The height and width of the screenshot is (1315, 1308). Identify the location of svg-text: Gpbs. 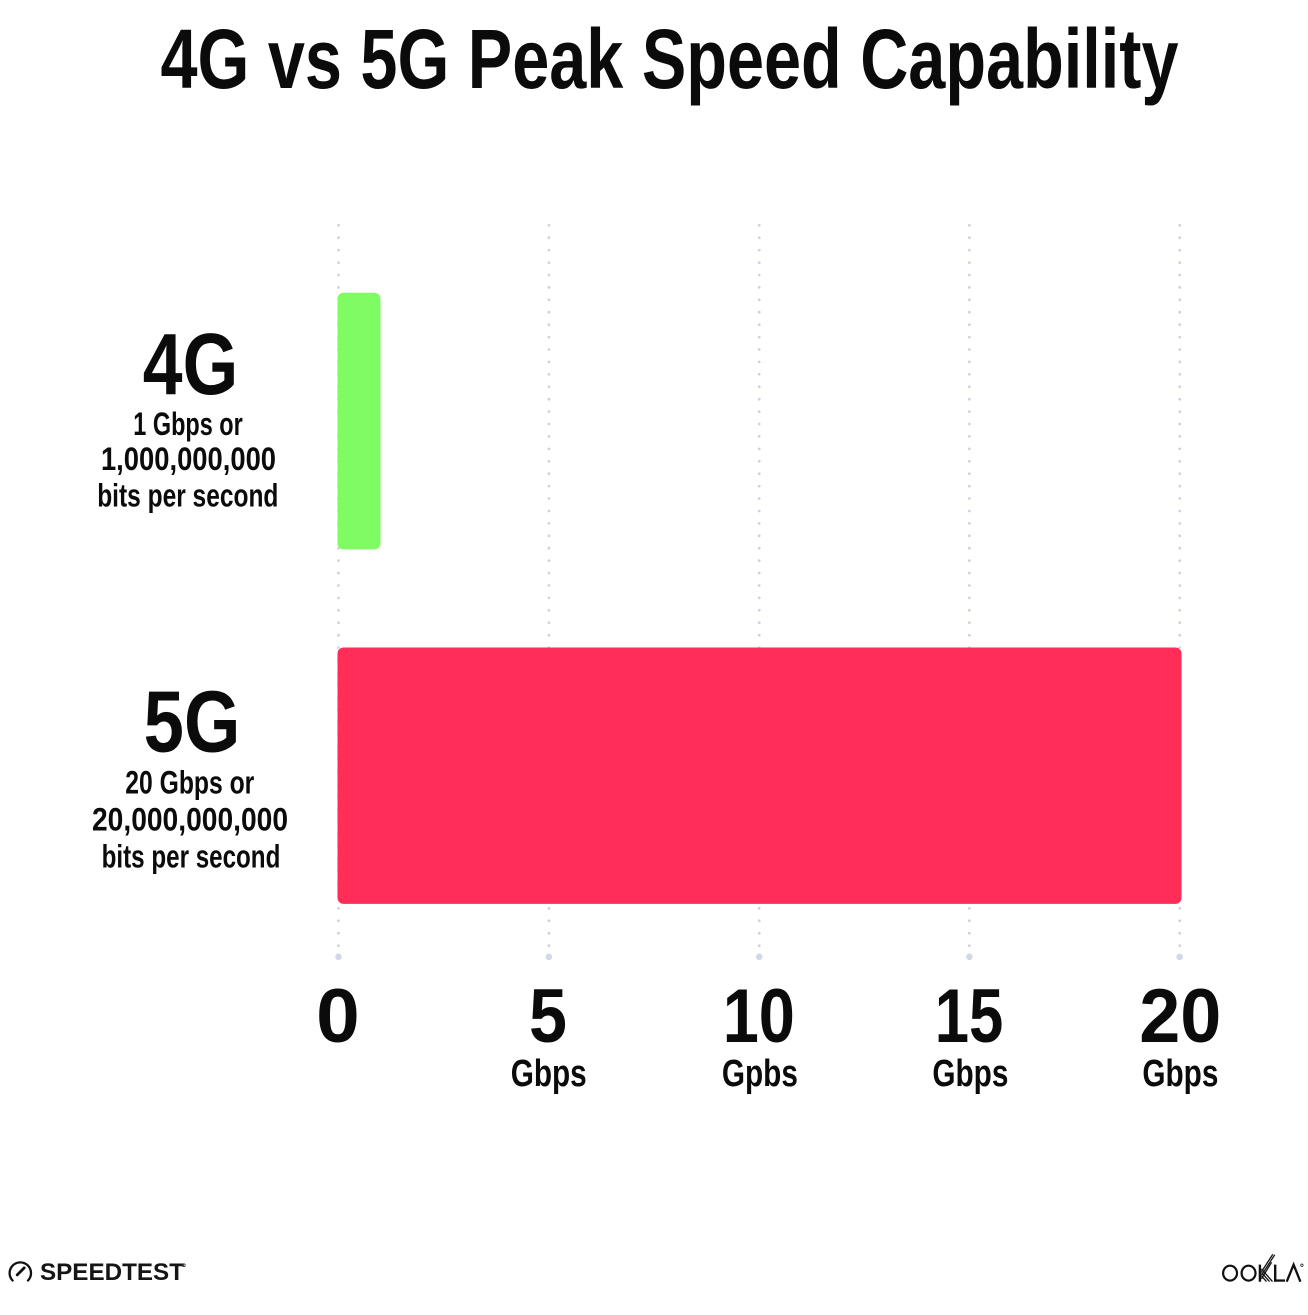
(760, 1073).